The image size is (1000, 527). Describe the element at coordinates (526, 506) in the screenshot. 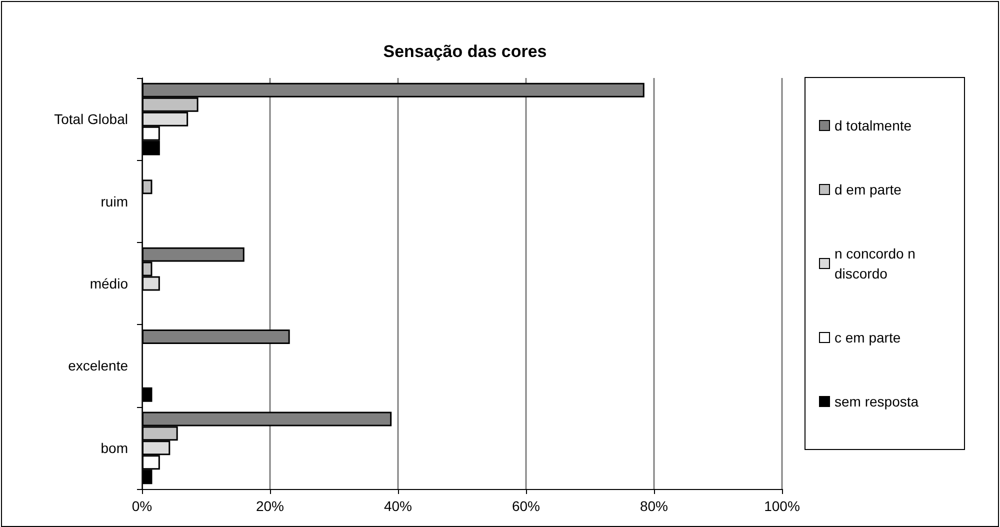

I see `x-tick-label: 60%` at that location.